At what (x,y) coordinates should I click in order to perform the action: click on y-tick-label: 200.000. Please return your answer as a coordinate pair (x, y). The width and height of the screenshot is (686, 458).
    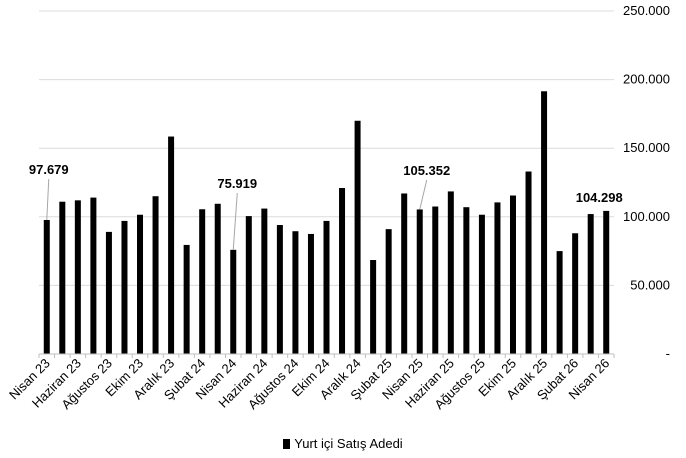
    Looking at the image, I should click on (646, 79).